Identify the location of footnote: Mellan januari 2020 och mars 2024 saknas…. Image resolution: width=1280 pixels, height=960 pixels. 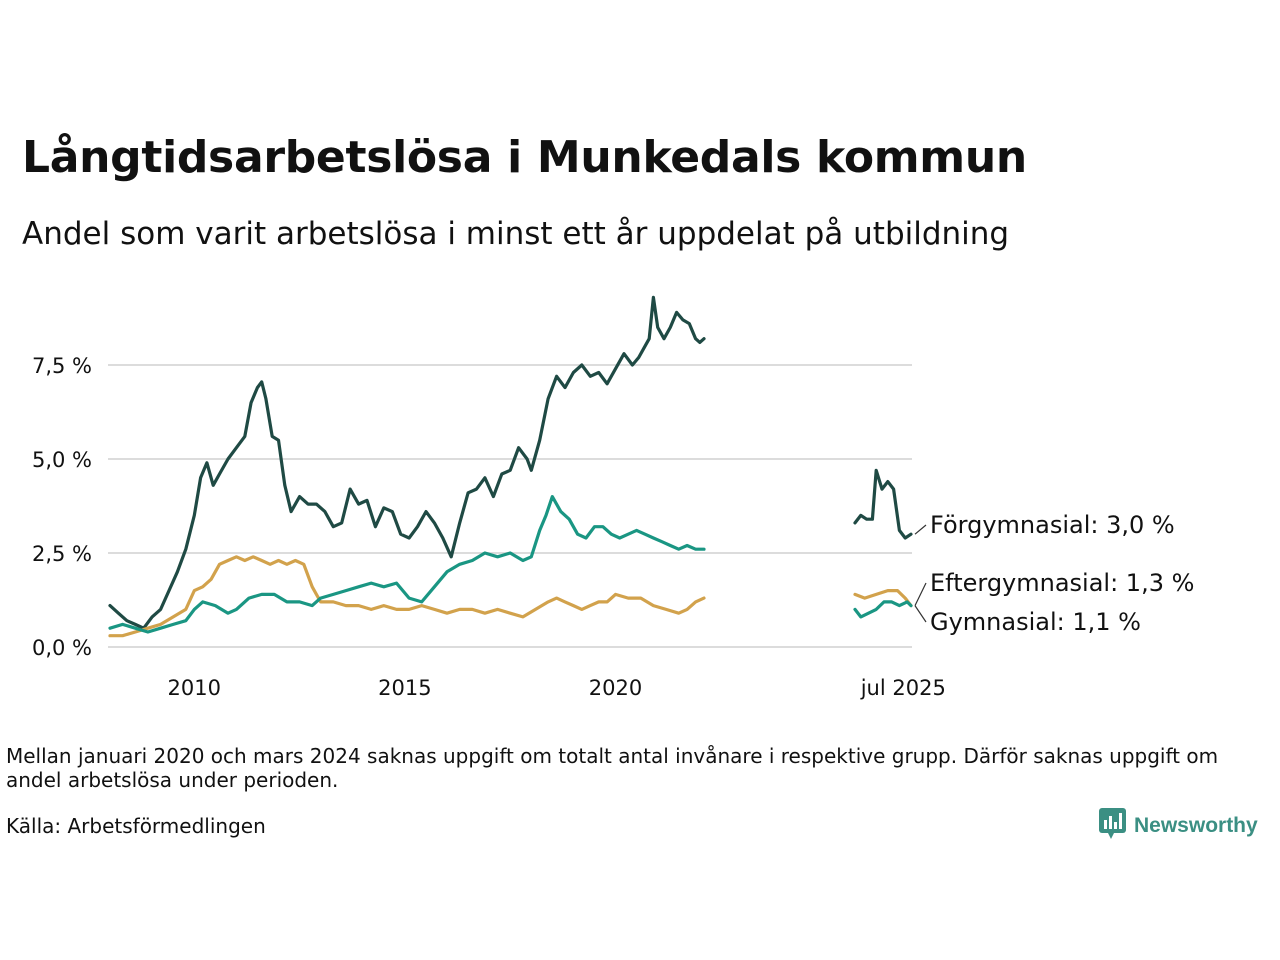
(612, 768).